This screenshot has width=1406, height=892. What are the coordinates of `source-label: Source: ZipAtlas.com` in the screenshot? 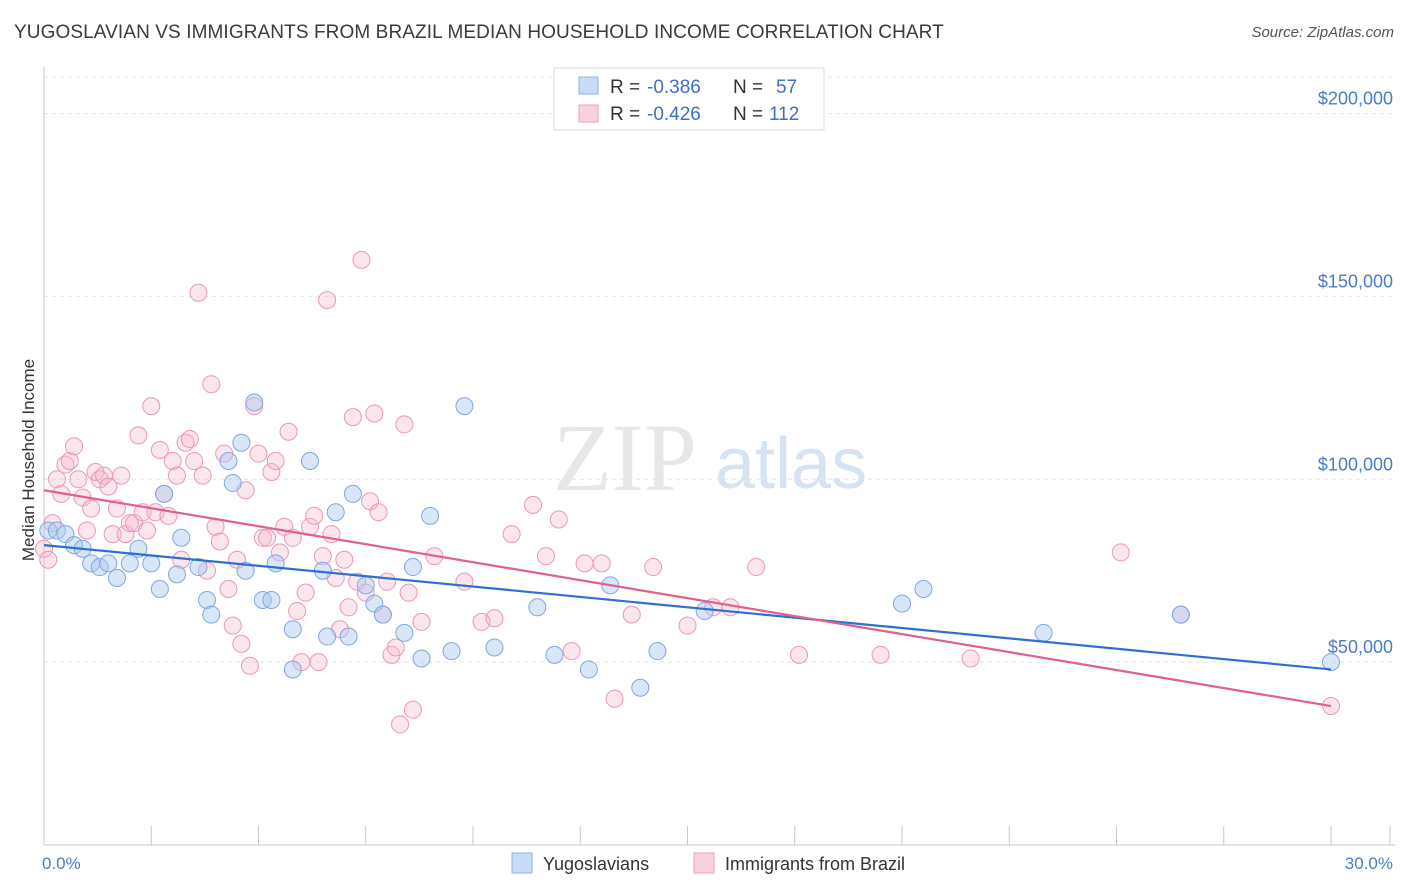 It's located at (1322, 32).